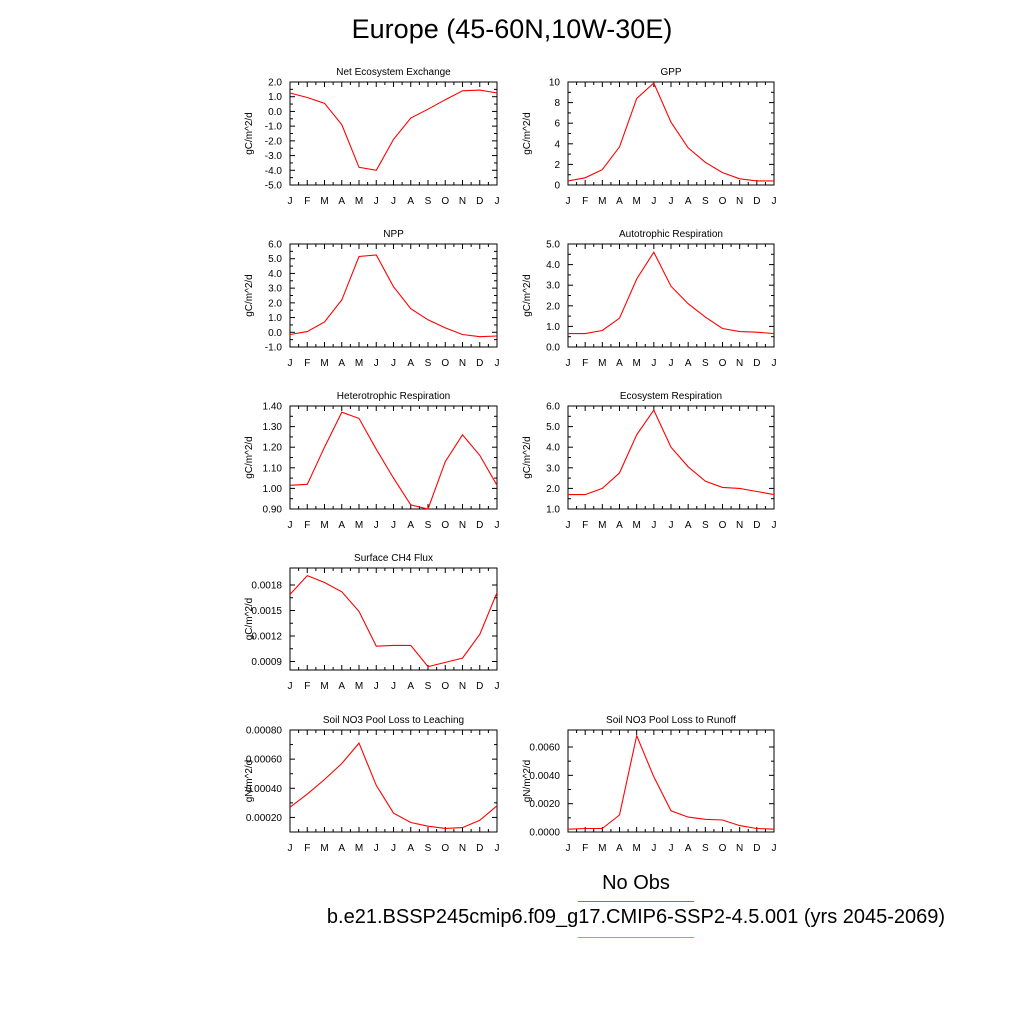 This screenshot has width=1024, height=1024. Describe the element at coordinates (264, 731) in the screenshot. I see `y-tick-label: 0.00080` at that location.